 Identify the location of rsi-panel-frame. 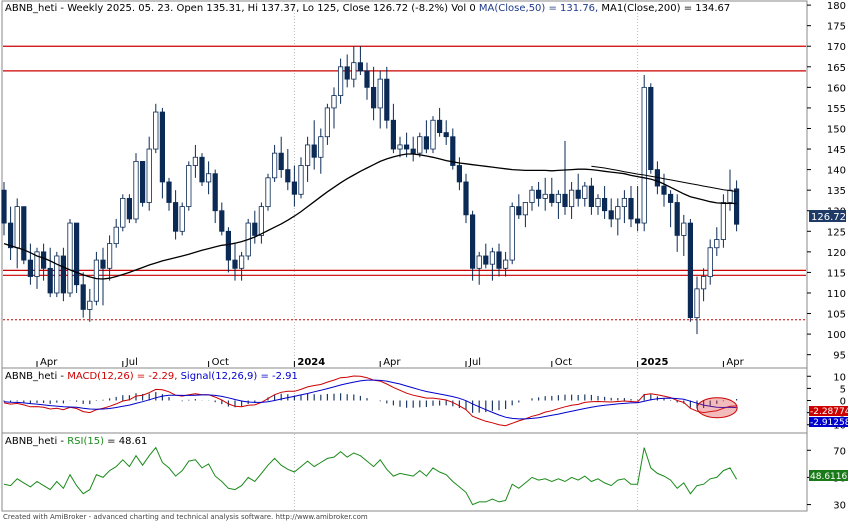
(404, 472).